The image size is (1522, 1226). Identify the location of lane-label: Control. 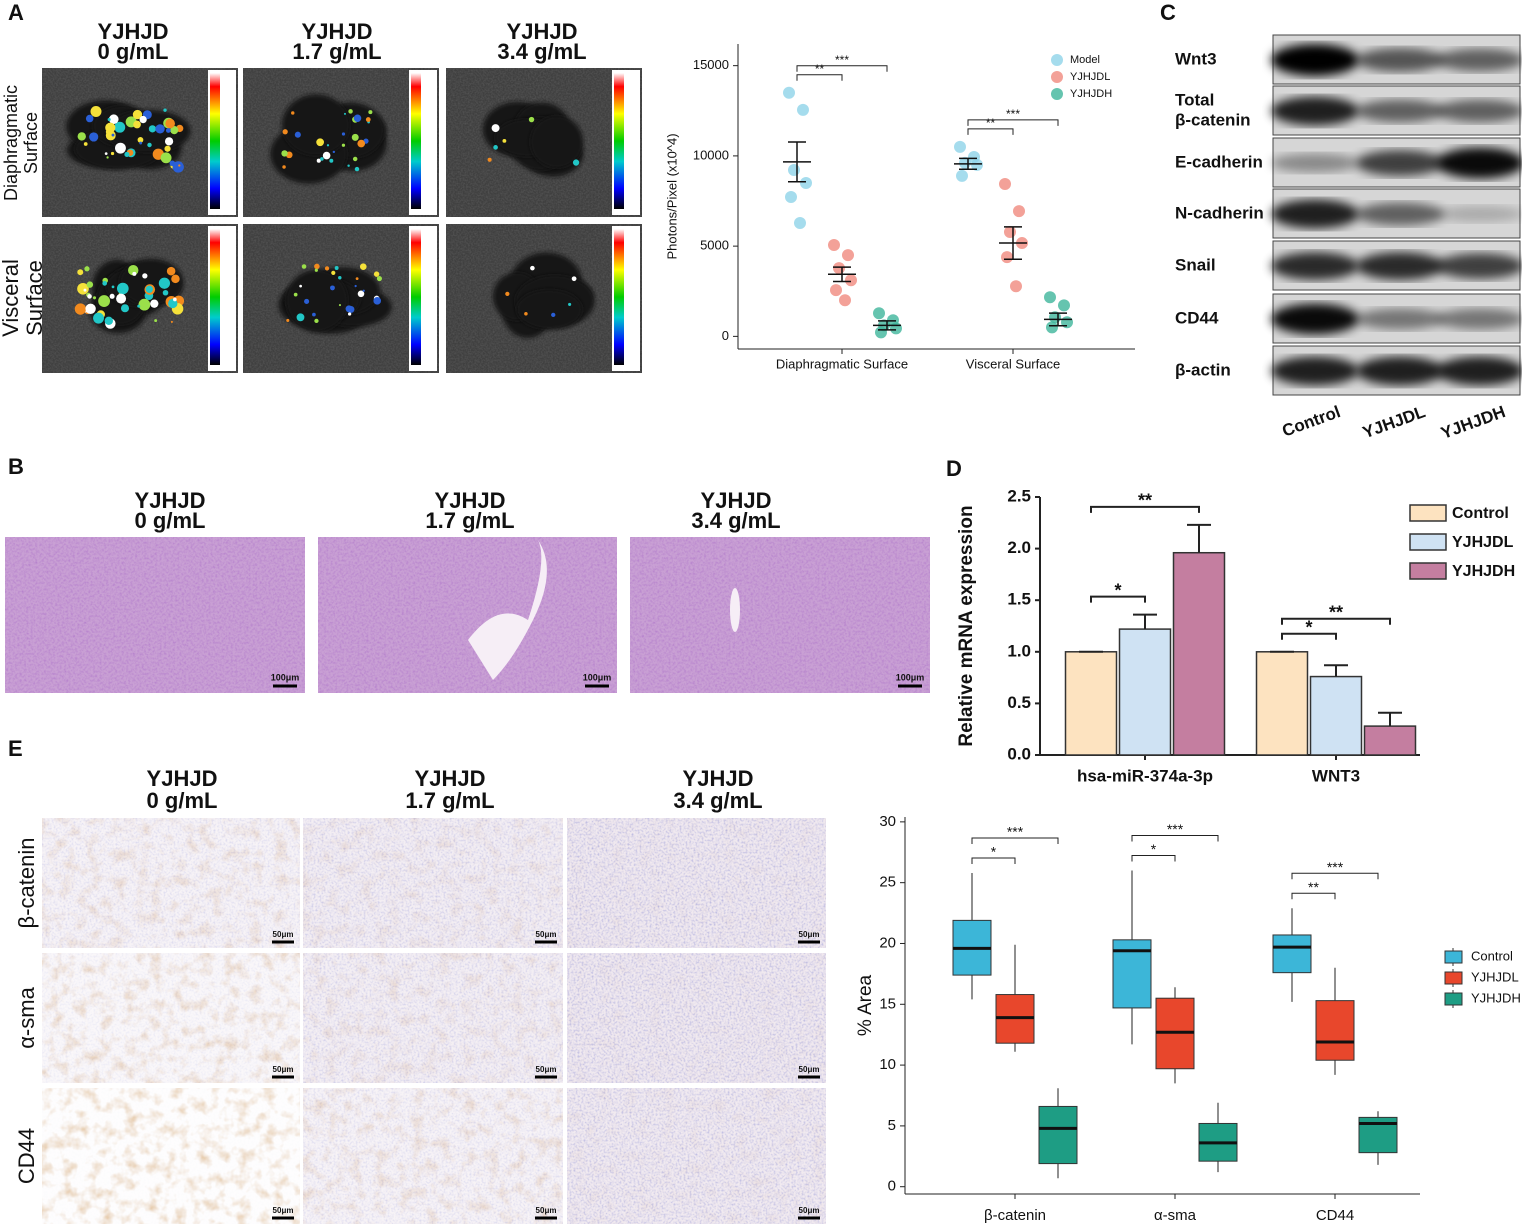
(1311, 421).